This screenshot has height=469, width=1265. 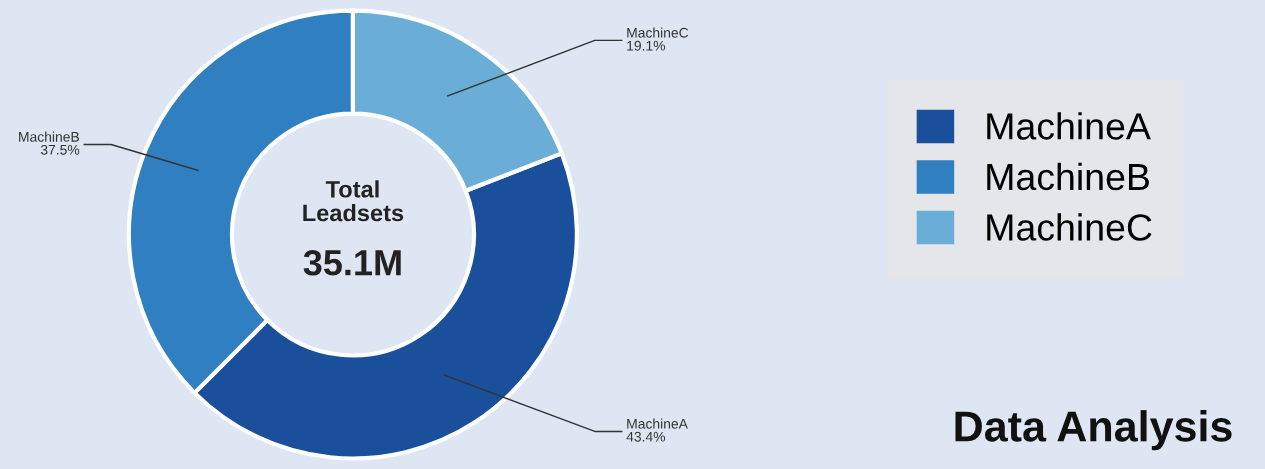 I want to click on legend-label: MachineB, so click(x=1068, y=176).